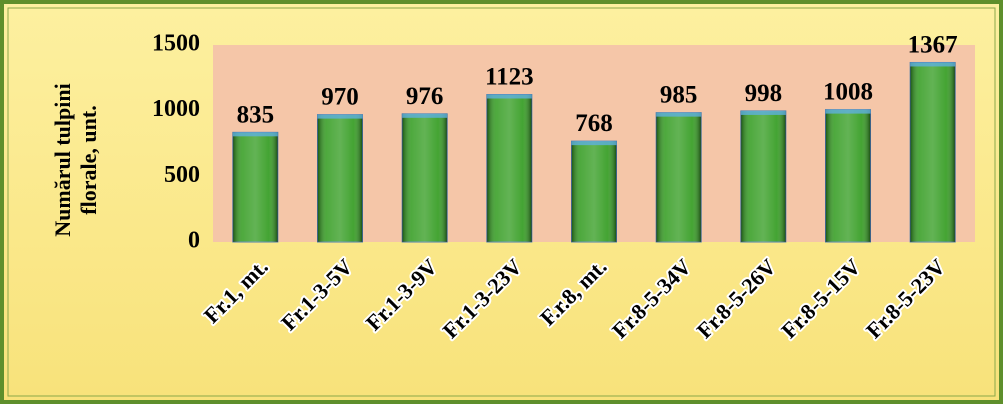  What do you see at coordinates (182, 175) in the screenshot?
I see `y-tick-label: 500` at bounding box center [182, 175].